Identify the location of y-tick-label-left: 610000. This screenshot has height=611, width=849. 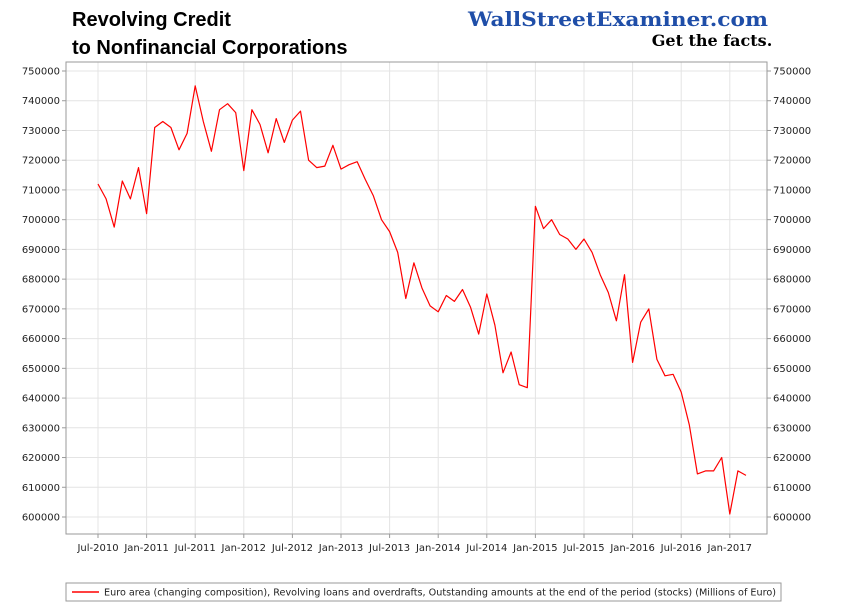
(41, 488).